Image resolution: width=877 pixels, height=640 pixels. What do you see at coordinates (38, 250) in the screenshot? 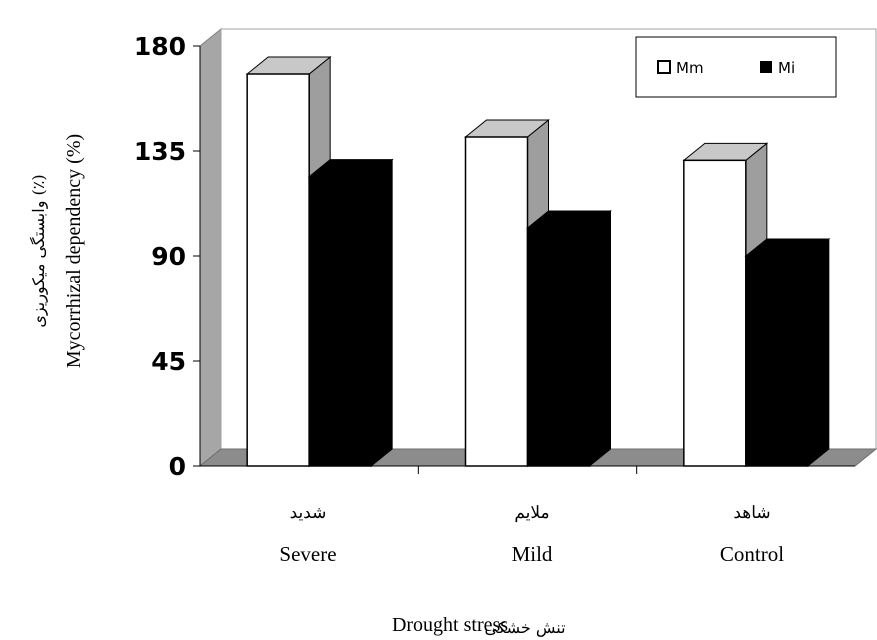
I see `y-axis-title-fa: وابستگی میکوریزی (٪)` at bounding box center [38, 250].